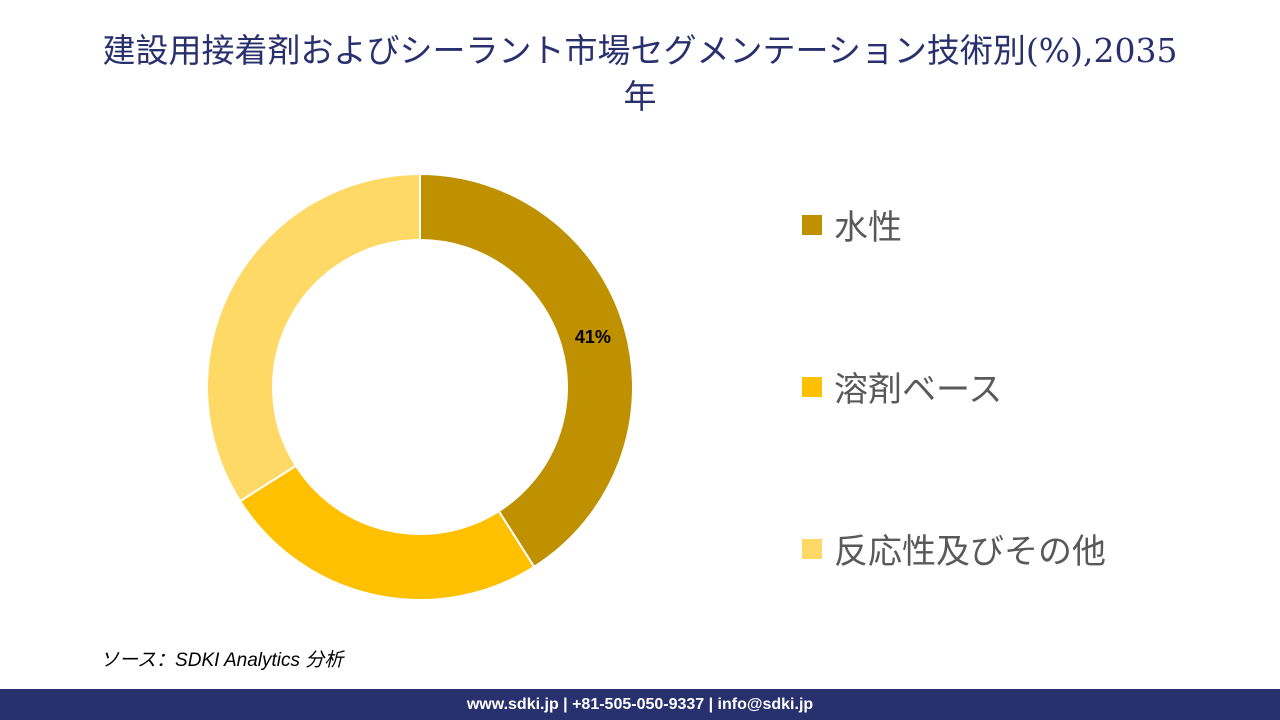  What do you see at coordinates (970, 552) in the screenshot?
I see `legend-label: 反応性及びその他` at bounding box center [970, 552].